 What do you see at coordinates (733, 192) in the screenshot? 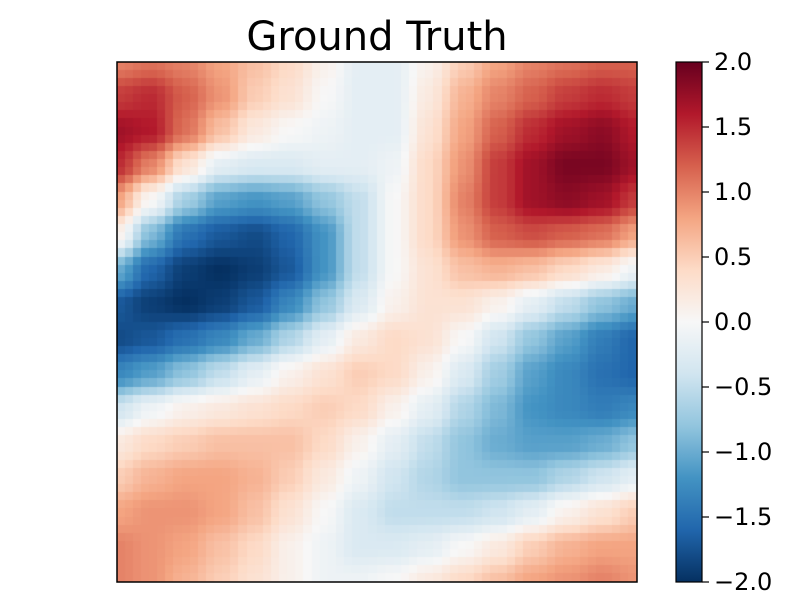
I see `colorbar-tick-label: 1.0` at bounding box center [733, 192].